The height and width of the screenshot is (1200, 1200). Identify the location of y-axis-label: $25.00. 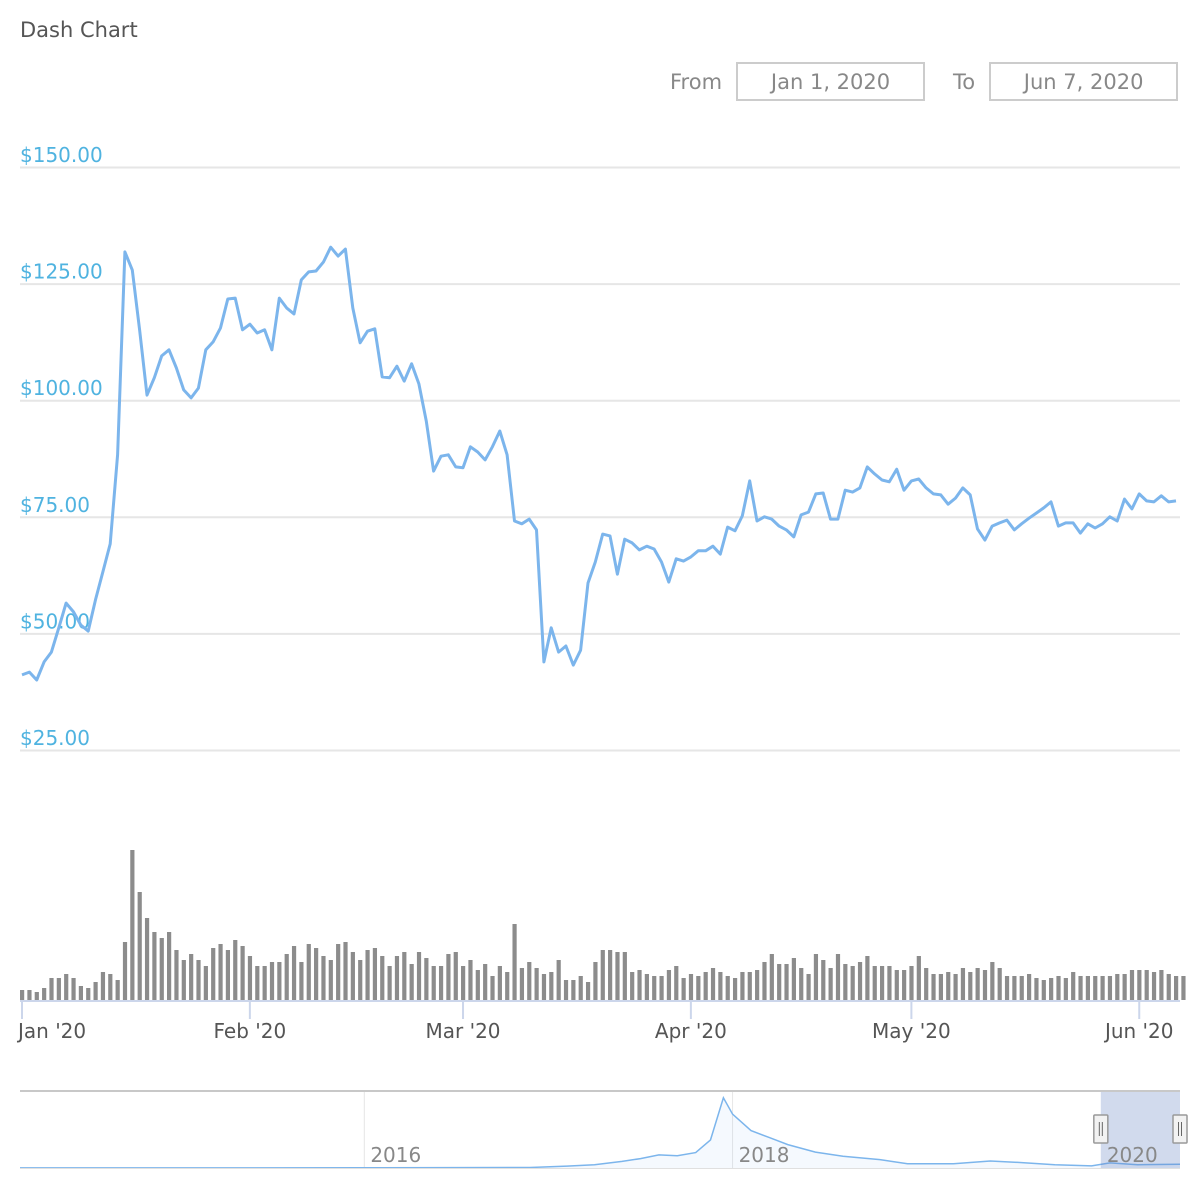
(55, 738).